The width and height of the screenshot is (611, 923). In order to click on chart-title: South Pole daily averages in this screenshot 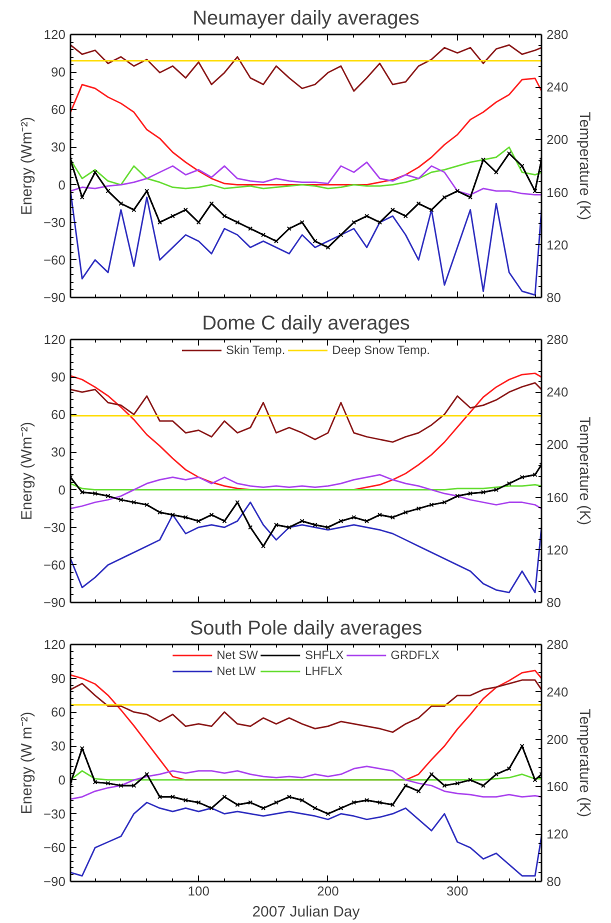, I will do `click(306, 629)`.